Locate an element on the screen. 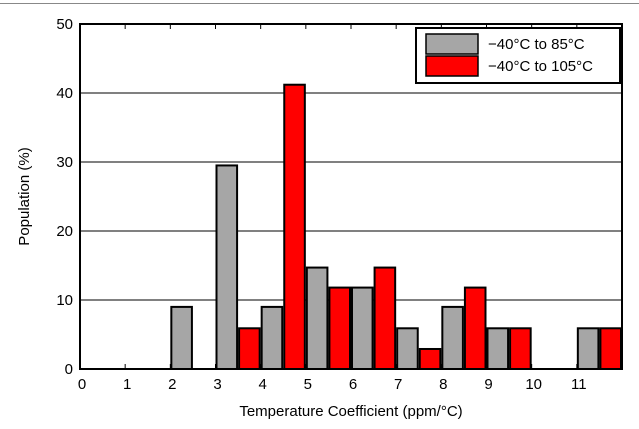 This screenshot has height=429, width=639. y-tick-label: 20 is located at coordinates (64, 231).